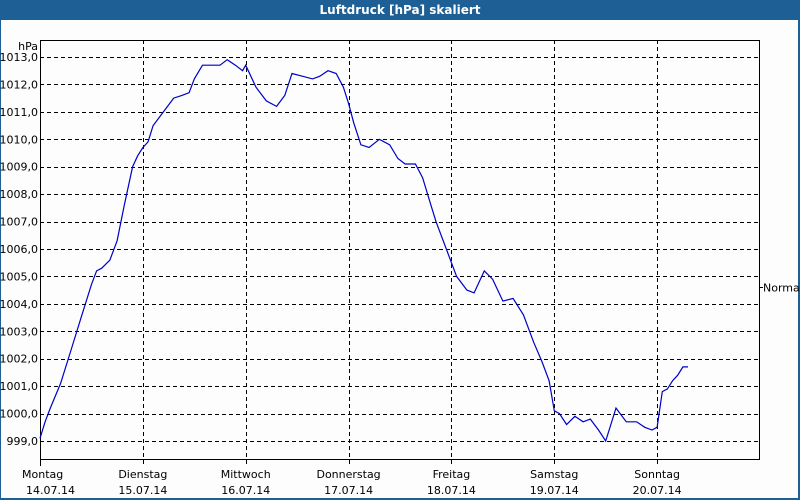 This screenshot has height=500, width=800. I want to click on x-tick-date: 18.07.14, so click(451, 490).